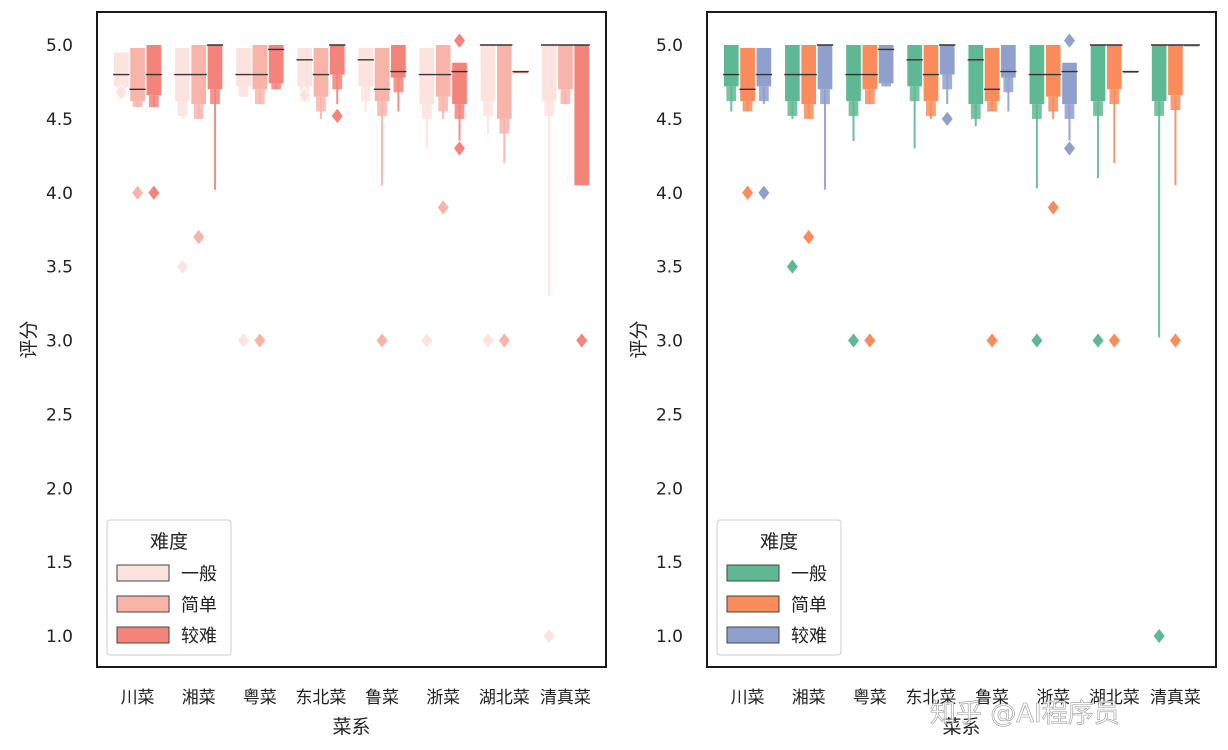 The height and width of the screenshot is (750, 1228). Describe the element at coordinates (779, 542) in the screenshot. I see `legend-title: 难度` at that location.